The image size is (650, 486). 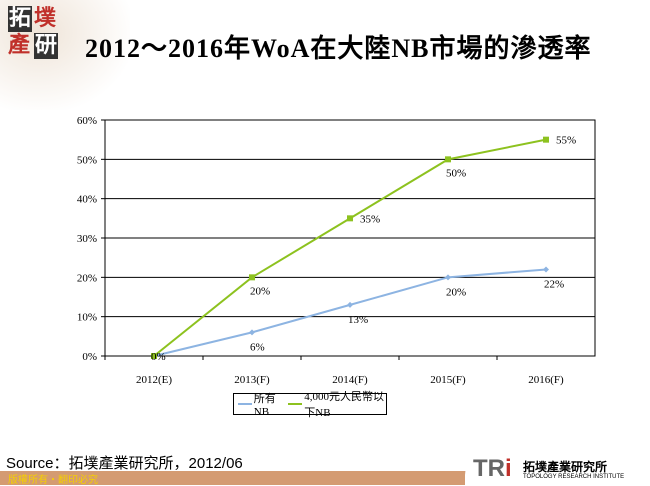 I want to click on brand-name-cn: 拓墣產業研究所, so click(x=565, y=467).